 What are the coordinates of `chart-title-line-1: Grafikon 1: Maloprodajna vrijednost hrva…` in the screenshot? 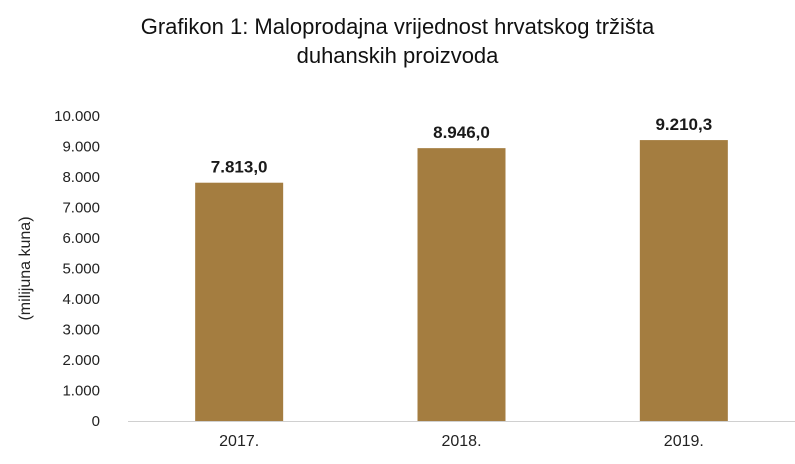 It's located at (397, 26).